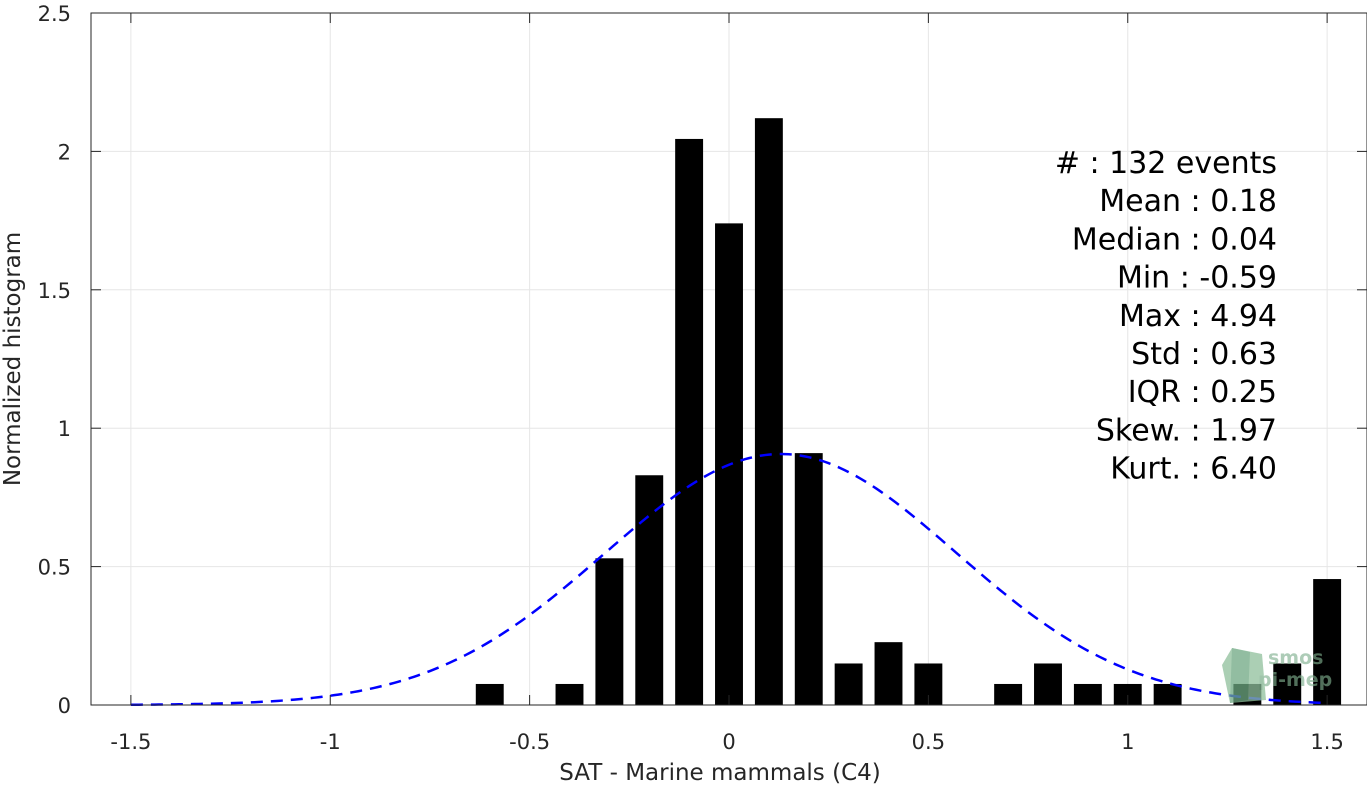 This screenshot has height=785, width=1367. I want to click on y-tick-label: 2.5, so click(54, 14).